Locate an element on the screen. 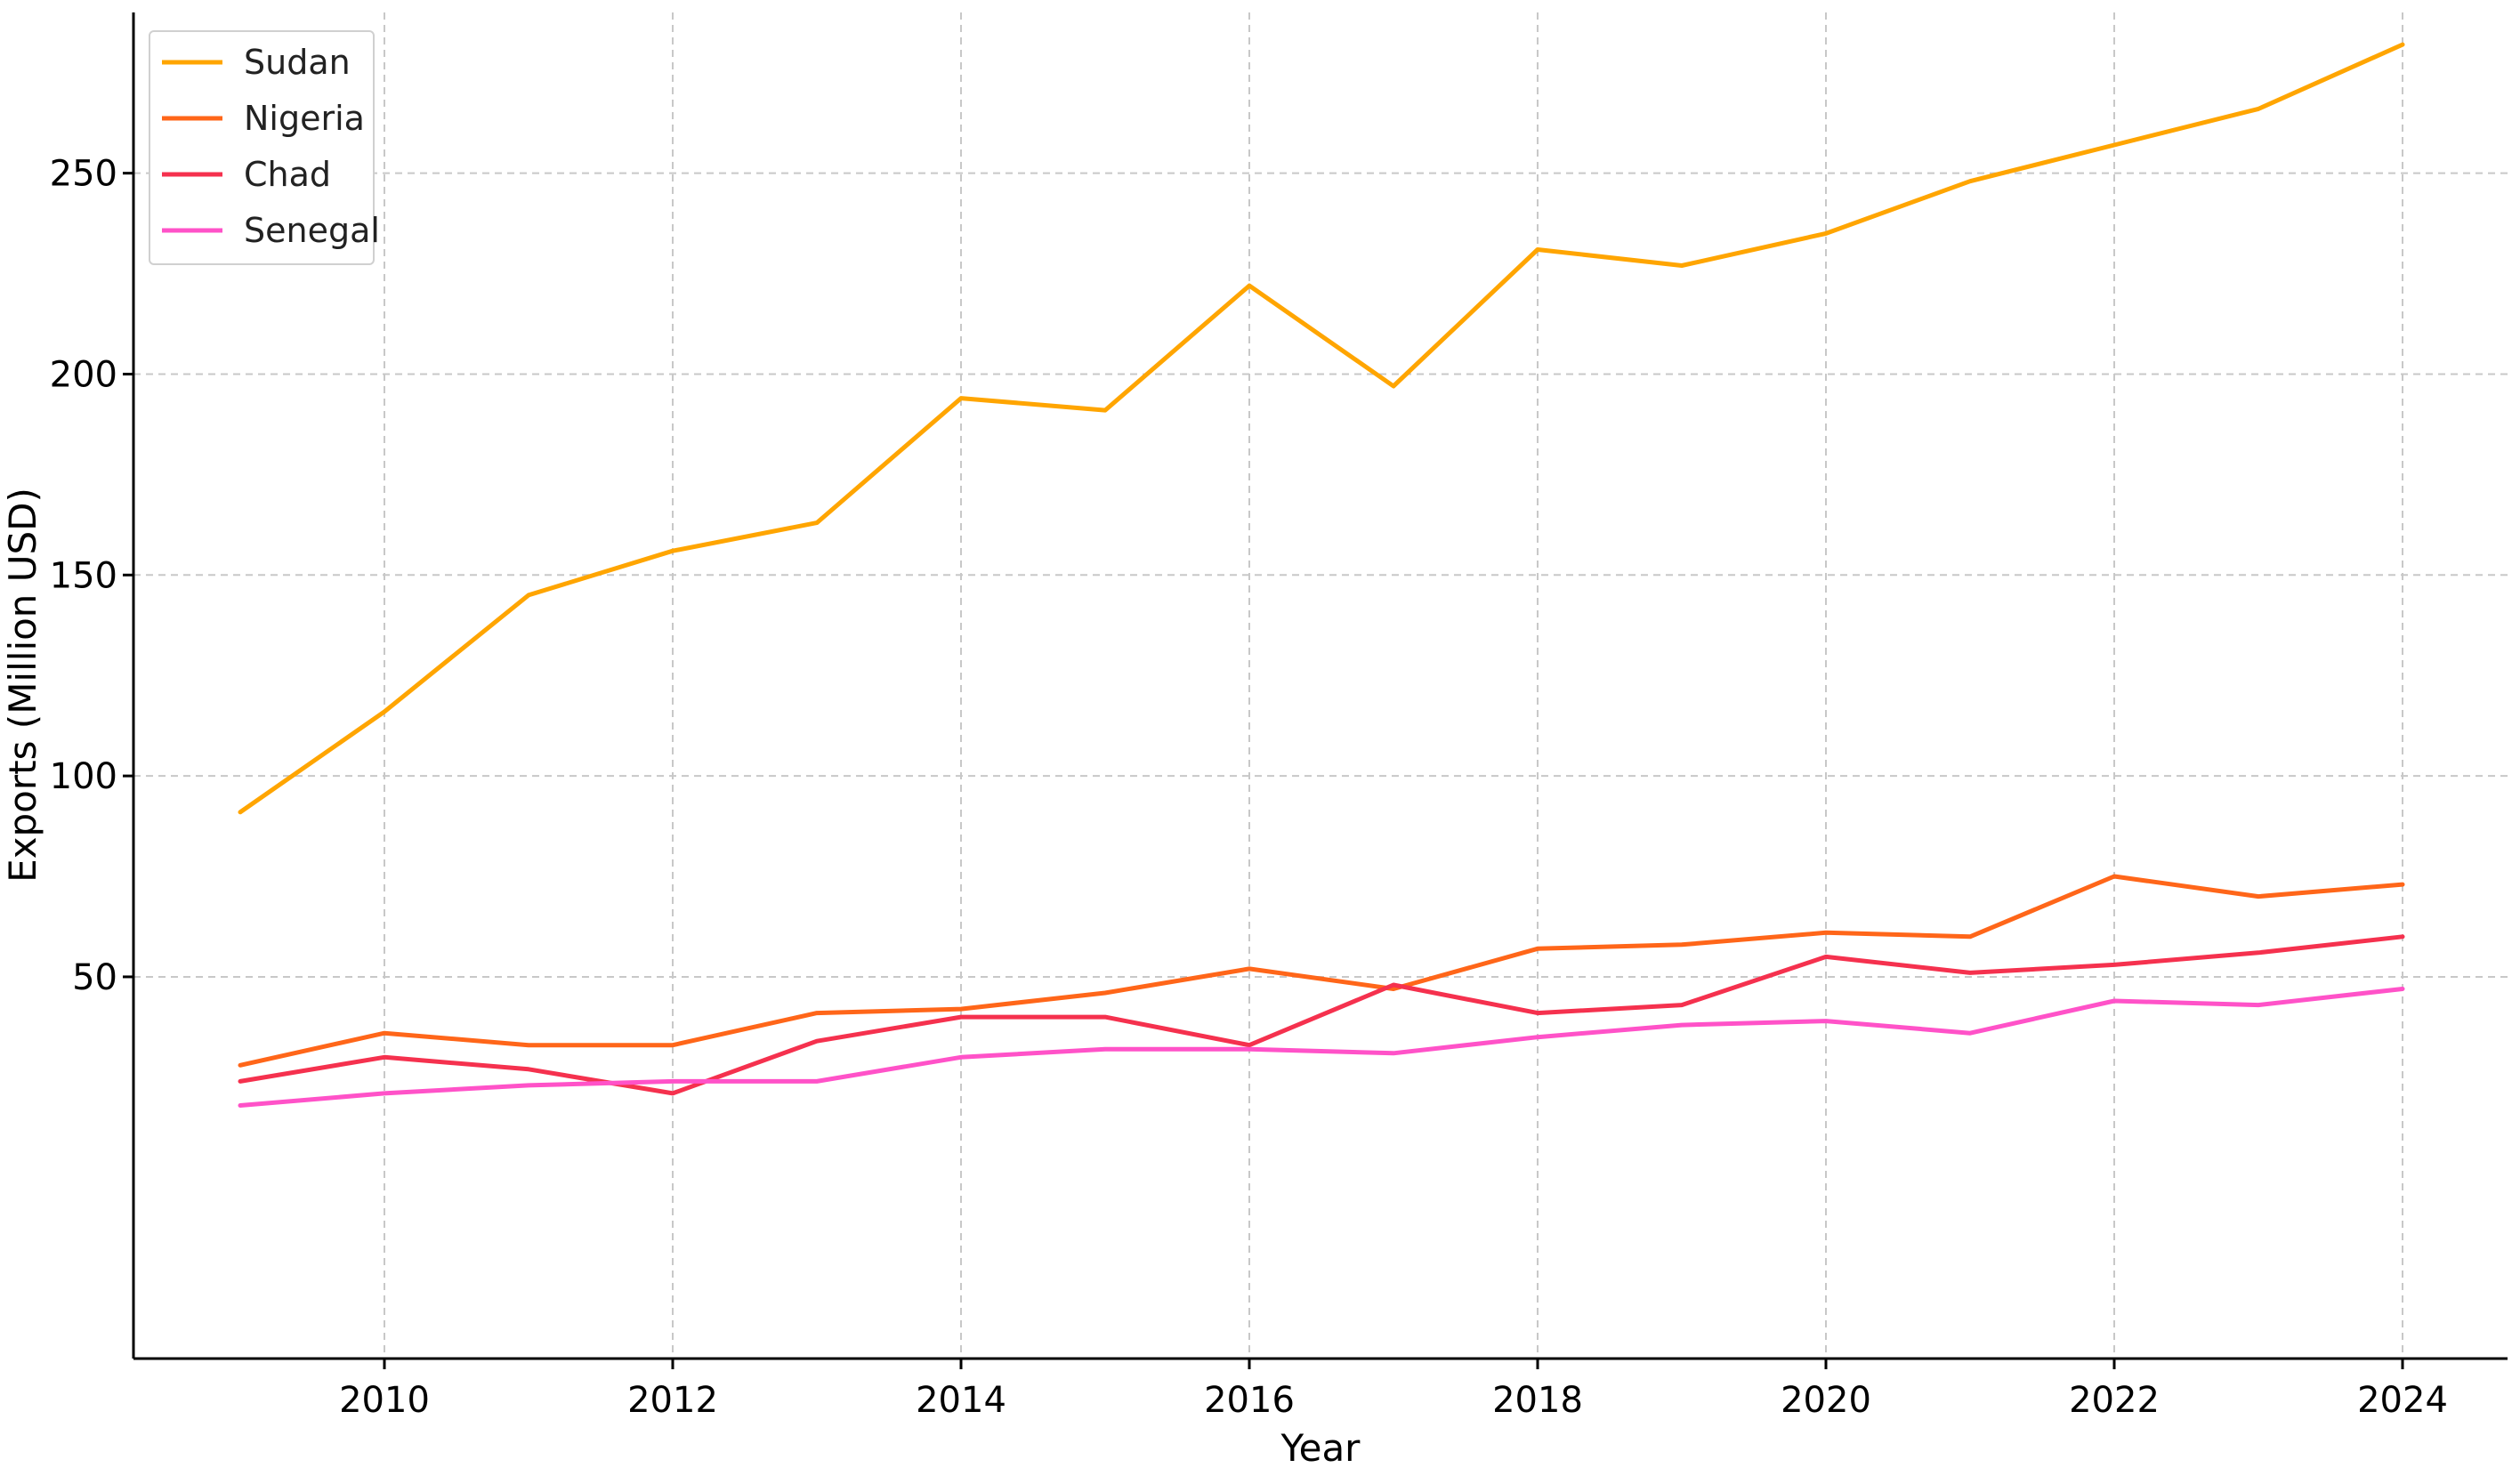 This screenshot has width=2520, height=1468. x-tick-label: 2014 is located at coordinates (961, 1400).